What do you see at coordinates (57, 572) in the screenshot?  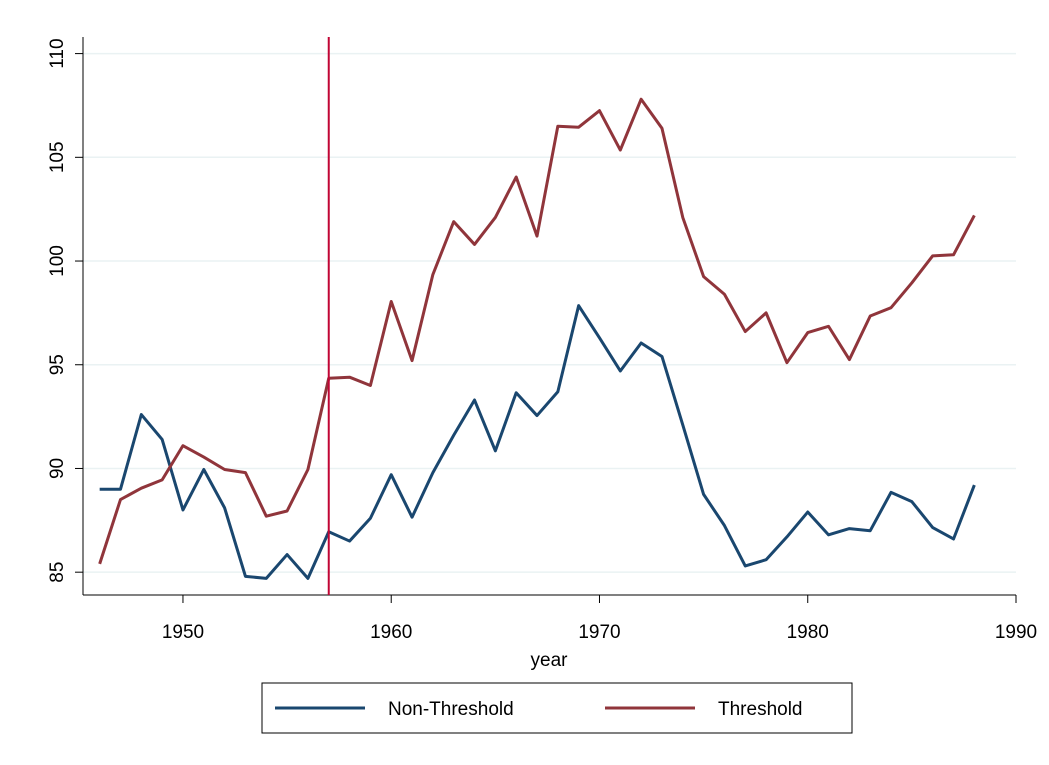 I see `y-tick-label: 85` at bounding box center [57, 572].